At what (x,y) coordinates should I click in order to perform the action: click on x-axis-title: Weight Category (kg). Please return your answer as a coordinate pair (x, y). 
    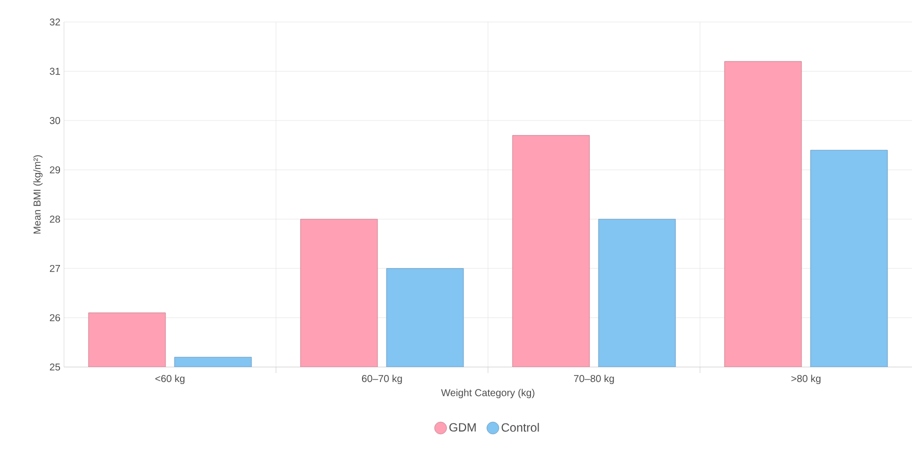
    Looking at the image, I should click on (487, 393).